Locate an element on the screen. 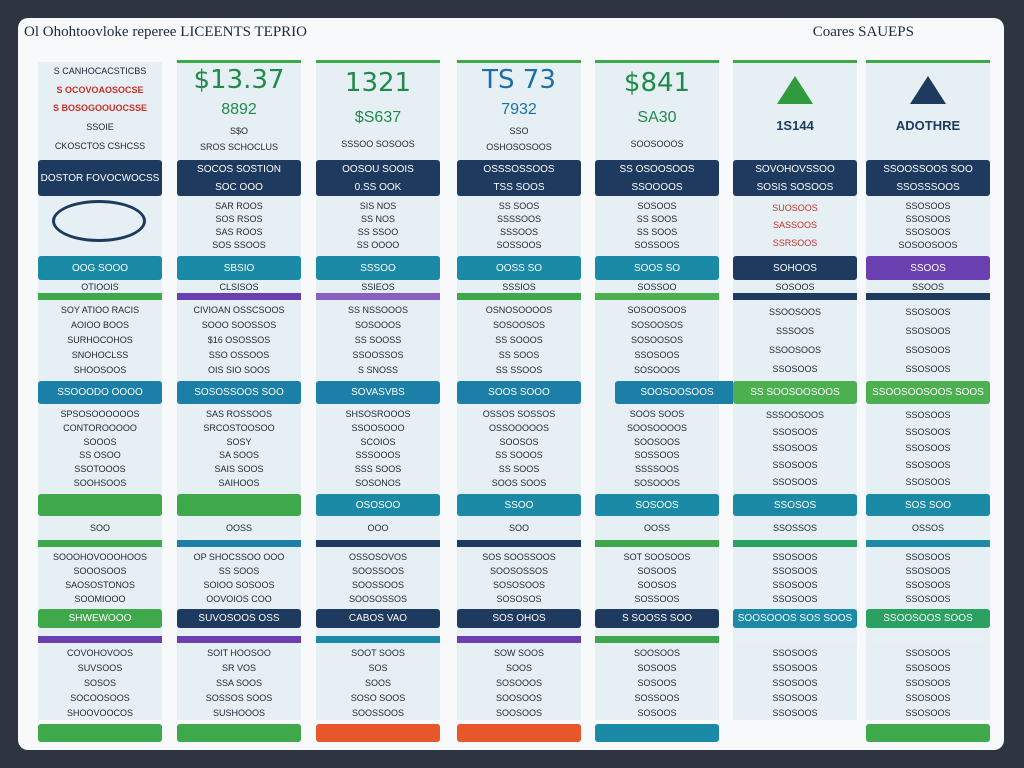 Image resolution: width=1024 pixels, height=768 pixels. text-line: SOIT HOOSOO is located at coordinates (239, 653).